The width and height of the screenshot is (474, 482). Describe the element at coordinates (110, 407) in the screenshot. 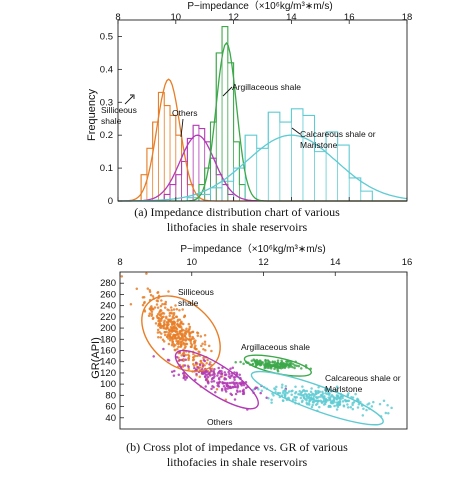

I see `y-tick-label: 60` at that location.